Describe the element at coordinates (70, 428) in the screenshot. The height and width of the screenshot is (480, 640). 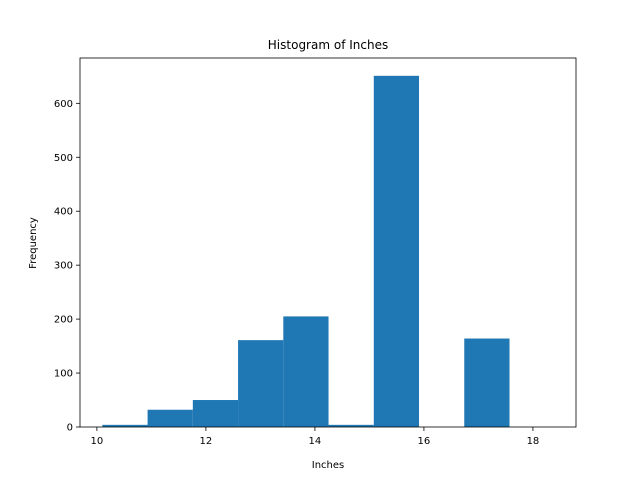
I see `y-tick-label: 0` at that location.